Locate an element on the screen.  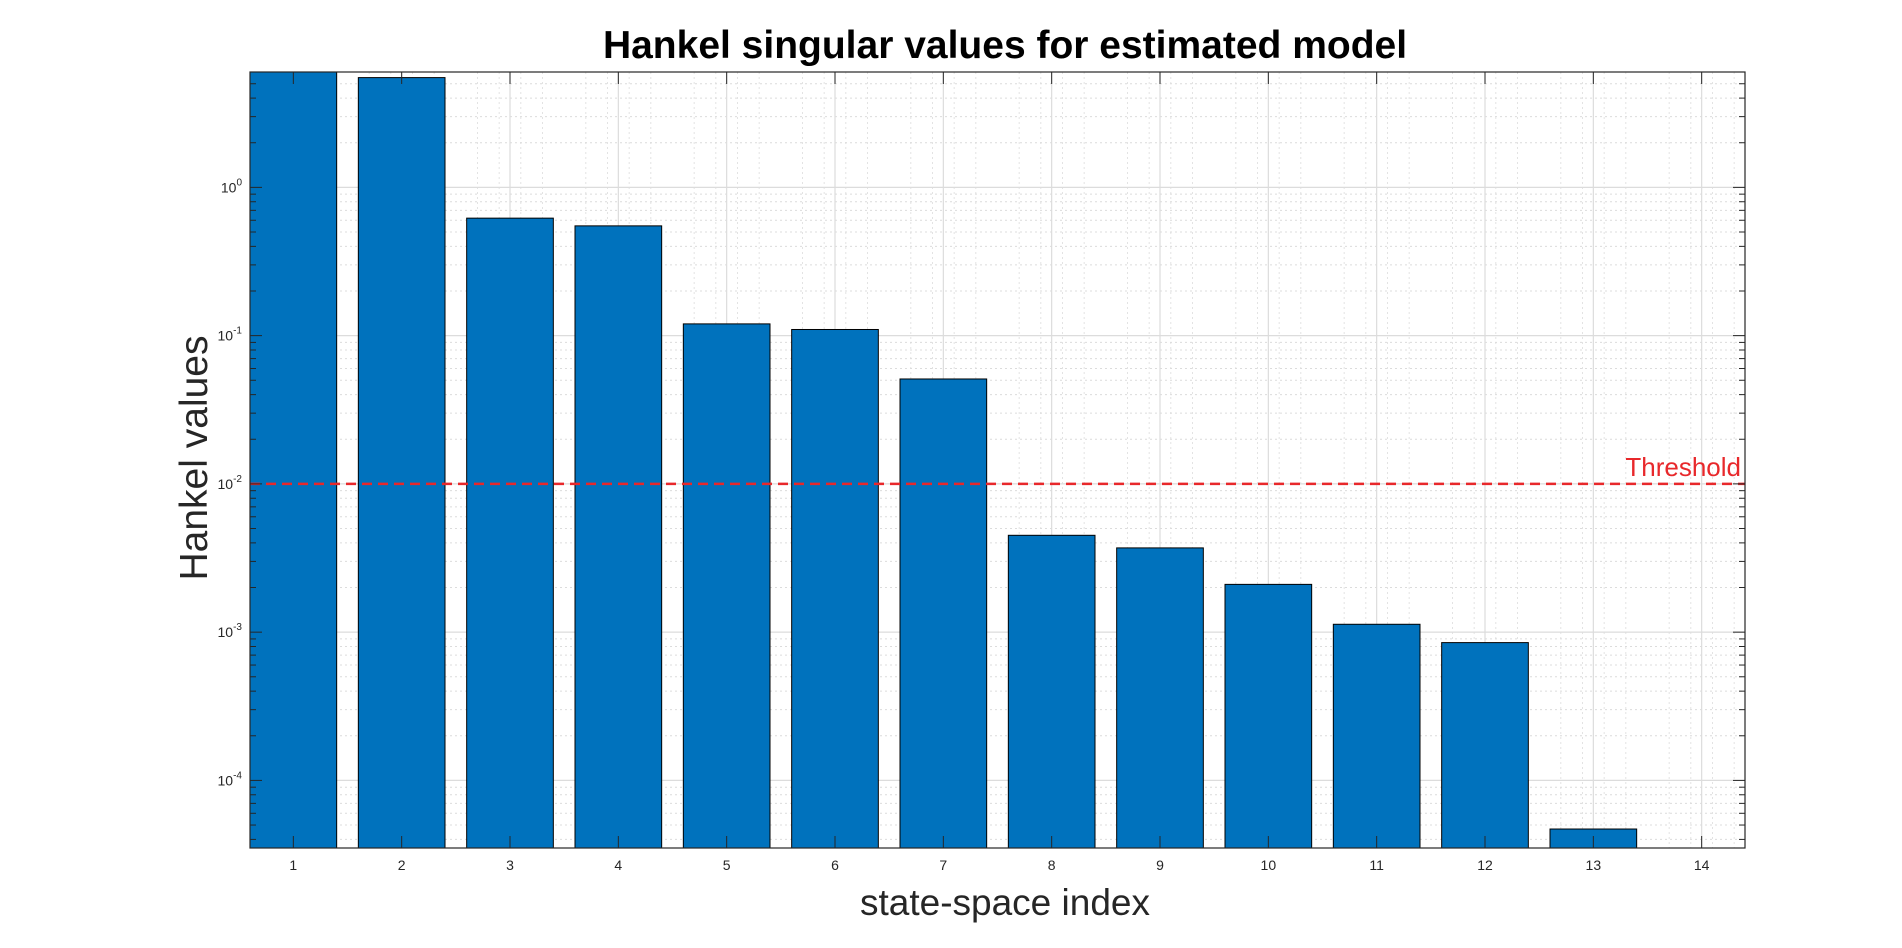
y-tick-label: 10⁻³ is located at coordinates (230, 631).